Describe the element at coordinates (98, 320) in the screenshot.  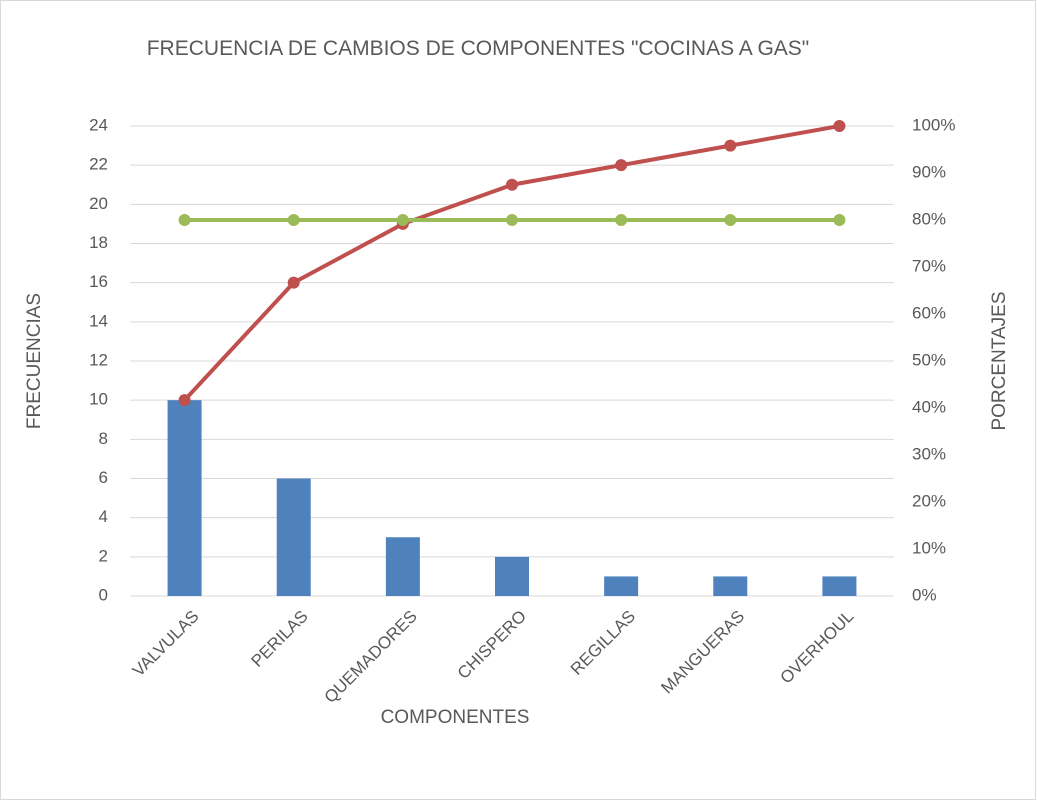
I see `y-tick-label: 14` at that location.